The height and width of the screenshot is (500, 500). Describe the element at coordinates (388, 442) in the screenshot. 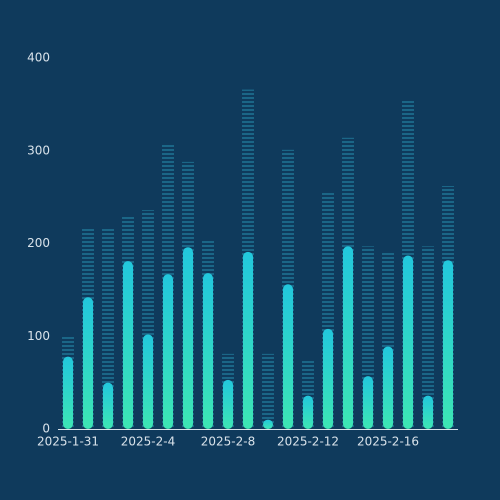

I see `x-tick-label: 2025-2-16` at that location.